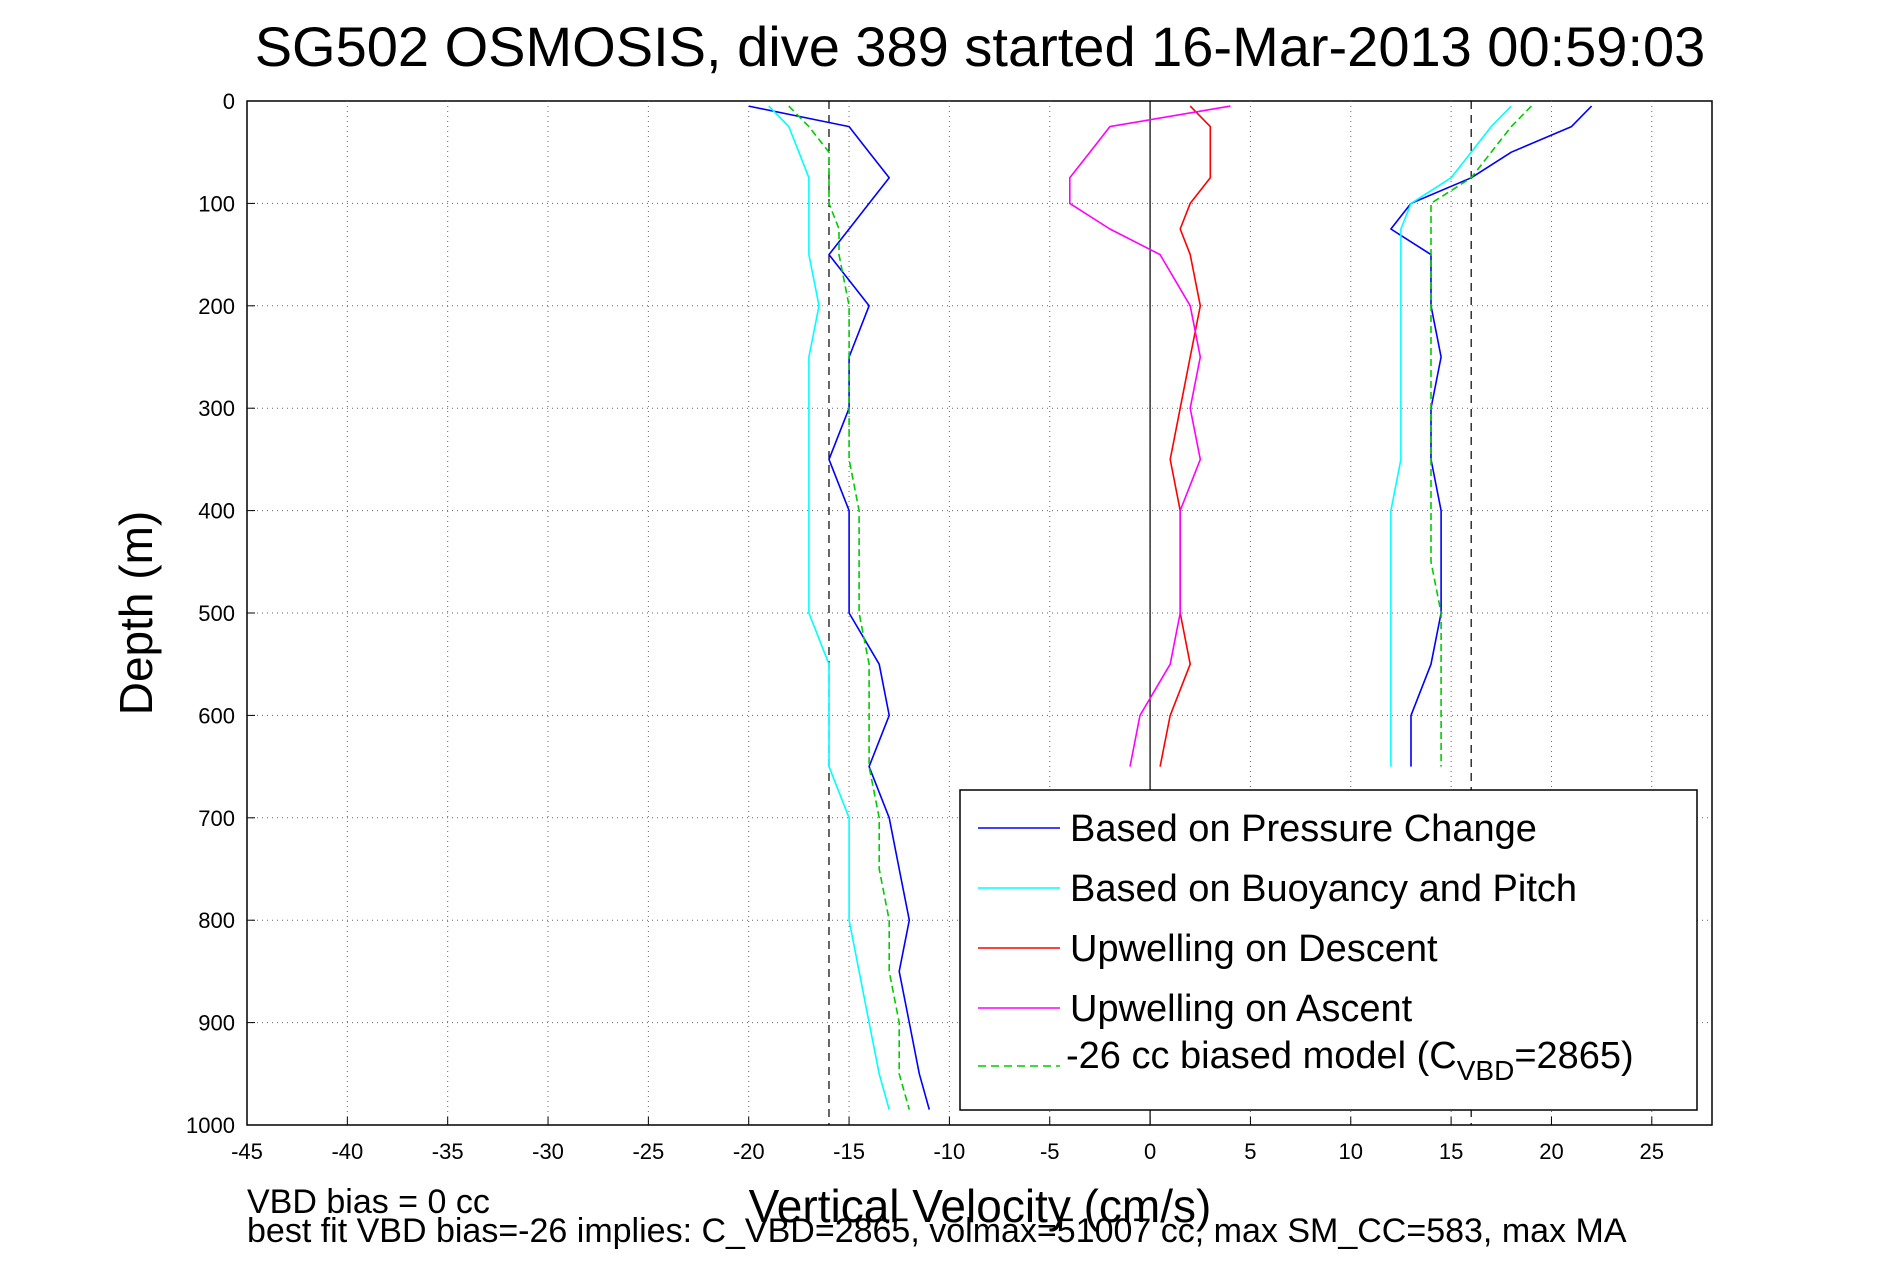 The width and height of the screenshot is (1891, 1262). Describe the element at coordinates (216, 818) in the screenshot. I see `y-tick-label: 700` at that location.